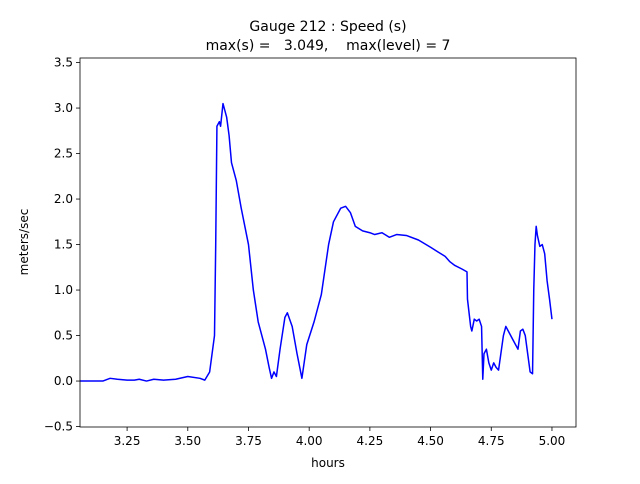 The width and height of the screenshot is (640, 484). What do you see at coordinates (63, 336) in the screenshot?
I see `y-tick-label: 0.5` at bounding box center [63, 336].